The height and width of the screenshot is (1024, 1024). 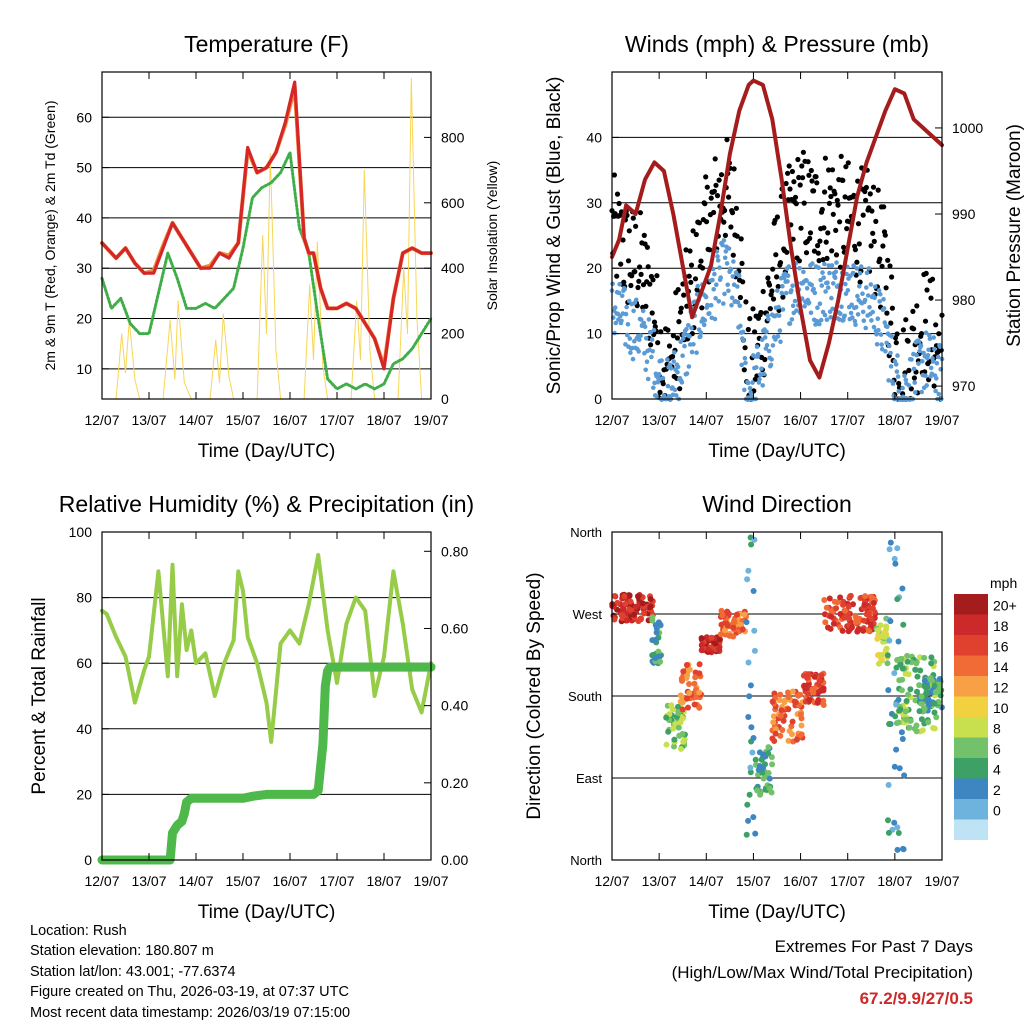 I want to click on info-elevation: Station elevation: 180.807 m, so click(x=122, y=951).